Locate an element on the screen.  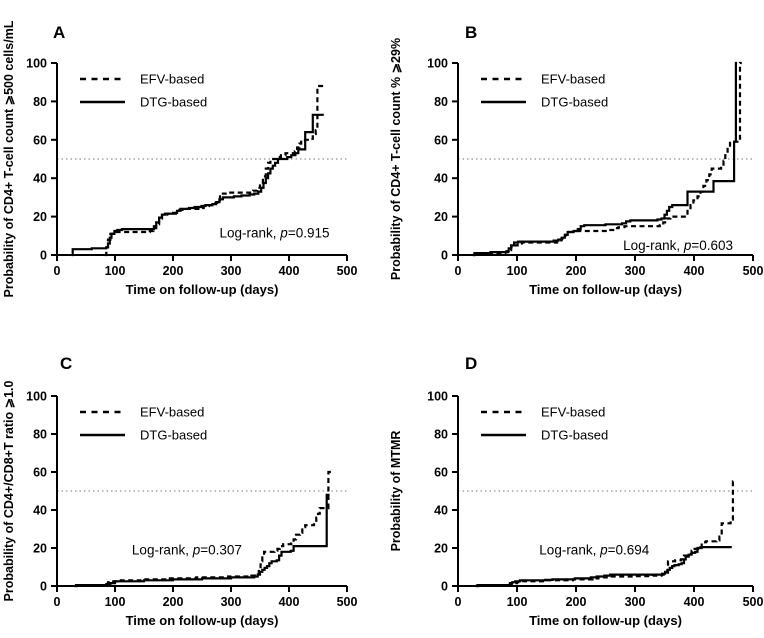
y-axis-title: Probability of CD4+/CD8+T ratio ⩾1.0 is located at coordinates (9, 490).